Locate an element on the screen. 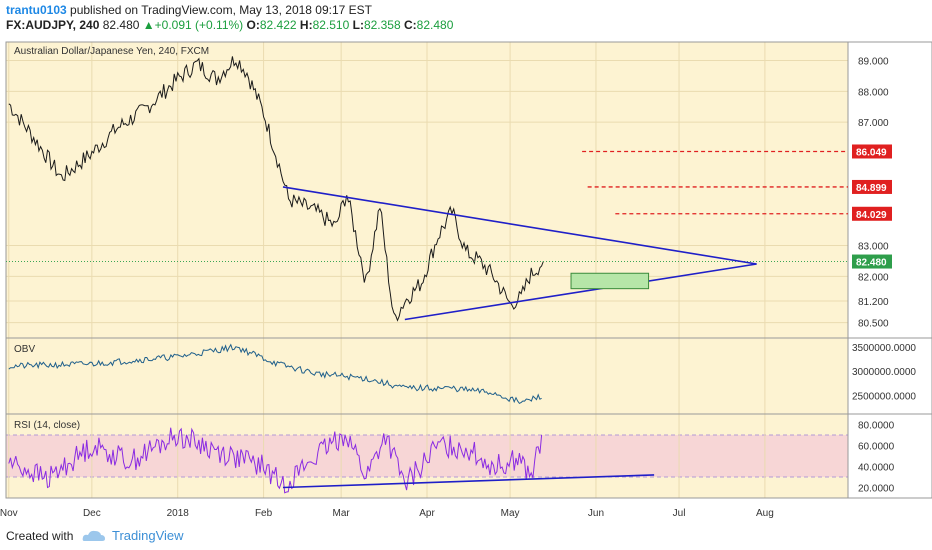 The image size is (932, 550). rsi-y-tick-label: 80.0000 is located at coordinates (876, 426).